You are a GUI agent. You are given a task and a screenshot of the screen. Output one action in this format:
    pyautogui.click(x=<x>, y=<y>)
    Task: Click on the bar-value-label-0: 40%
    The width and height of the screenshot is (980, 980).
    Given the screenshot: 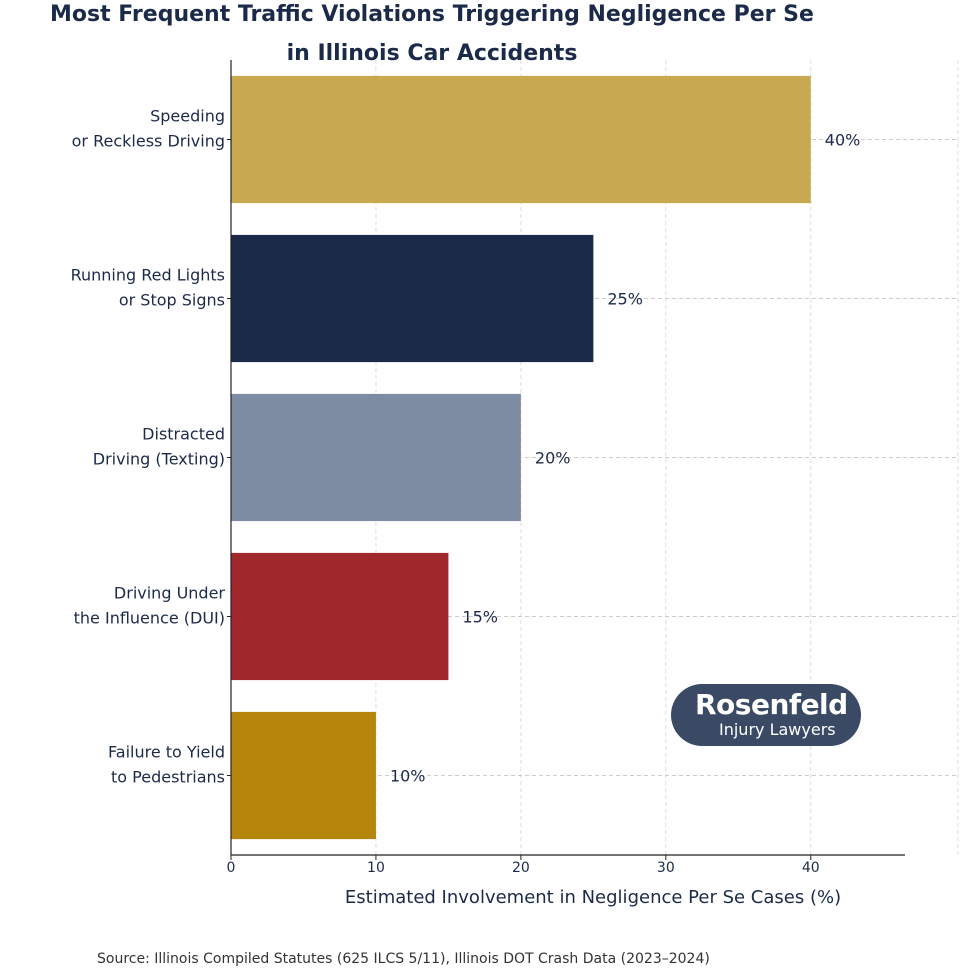 What is the action you would take?
    pyautogui.click(x=843, y=140)
    